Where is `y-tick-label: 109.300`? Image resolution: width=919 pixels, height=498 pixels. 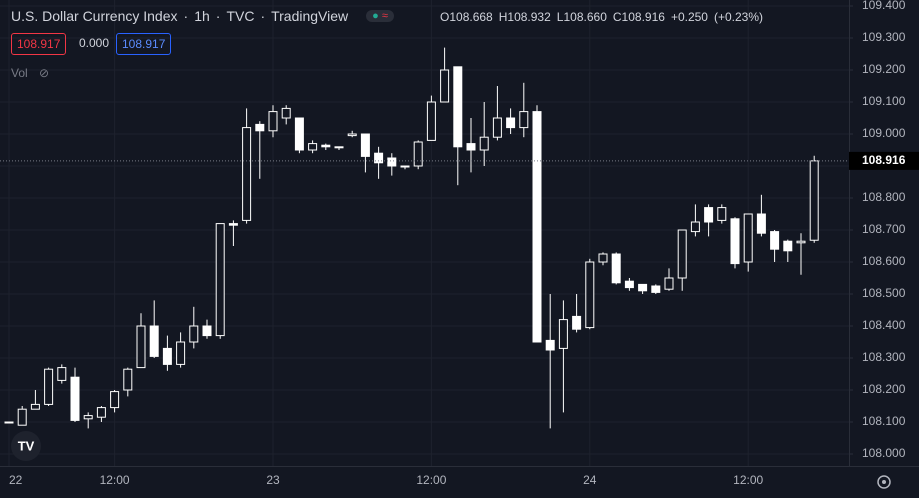 y-tick-label: 109.300 is located at coordinates (884, 37).